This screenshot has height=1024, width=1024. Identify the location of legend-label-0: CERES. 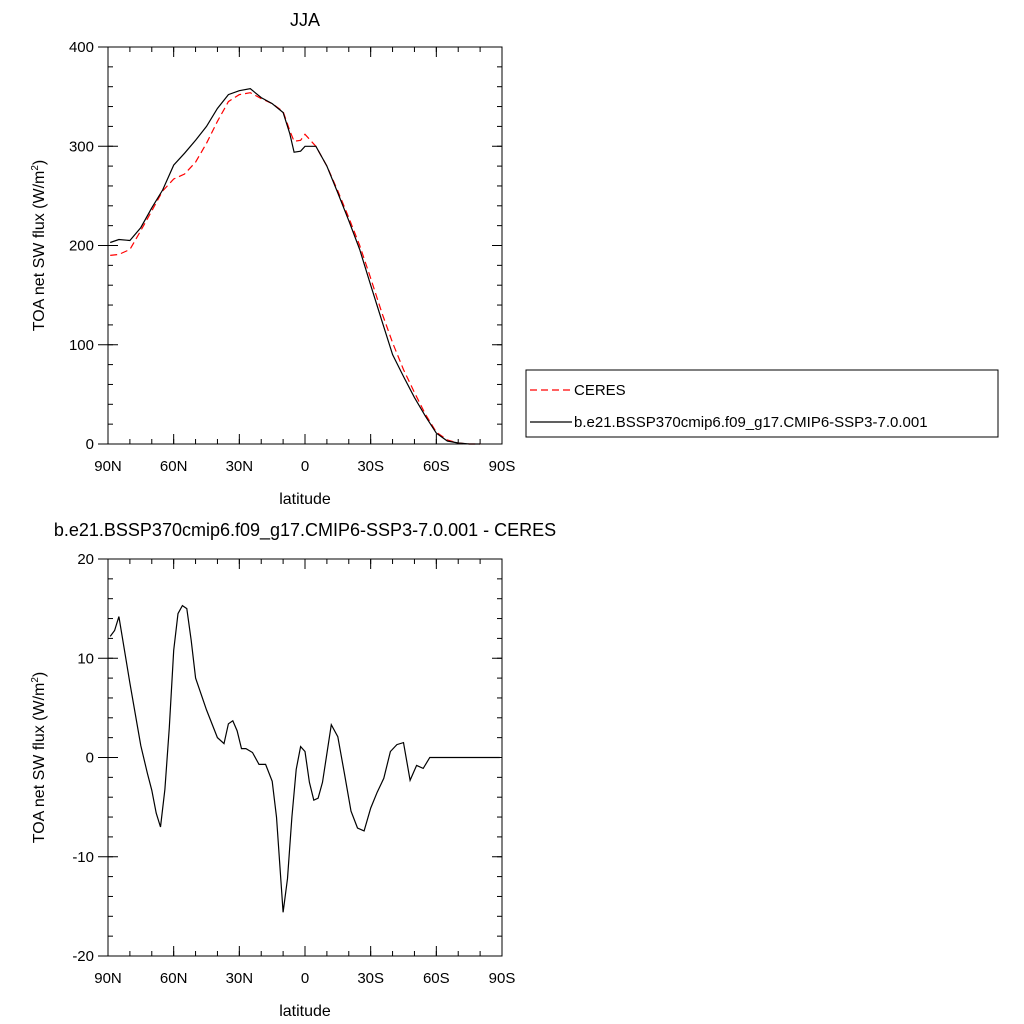
(600, 390).